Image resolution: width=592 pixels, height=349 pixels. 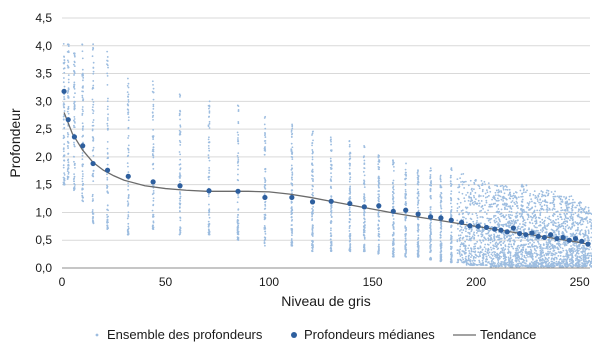 What do you see at coordinates (43, 268) in the screenshot?
I see `y-tick-label: 0,0` at bounding box center [43, 268].